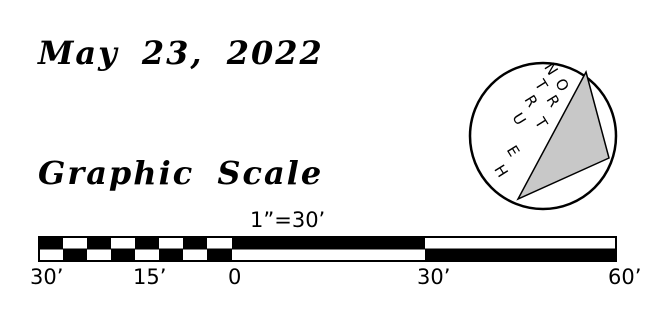 This screenshot has height=324, width=658. What do you see at coordinates (47, 277) in the screenshot?
I see `scale-tick-label-30-left: 30’` at bounding box center [47, 277].